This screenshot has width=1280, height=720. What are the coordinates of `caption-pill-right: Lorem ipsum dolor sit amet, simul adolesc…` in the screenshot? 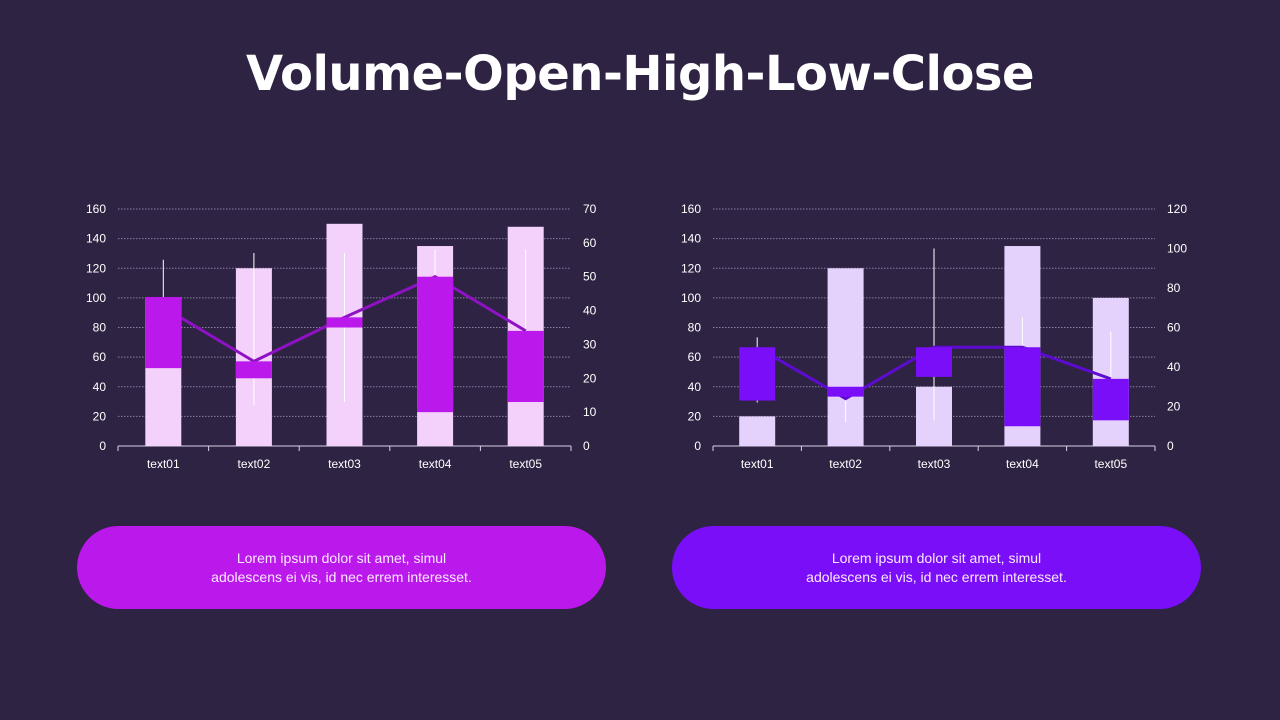 It's located at (936, 567).